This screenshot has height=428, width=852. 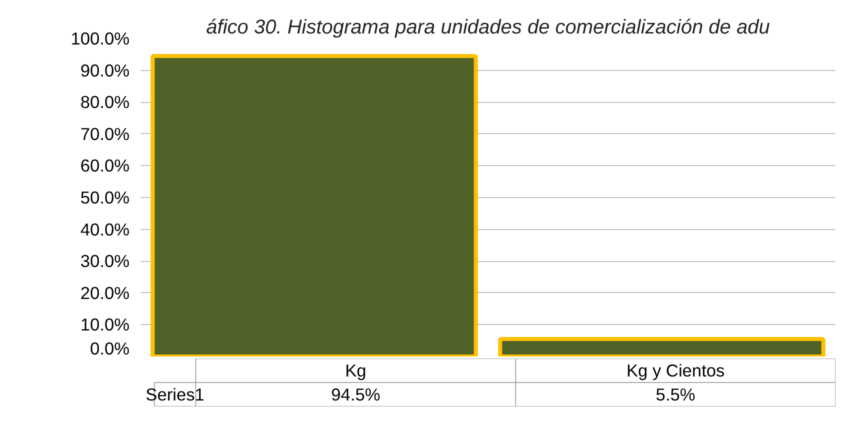 I want to click on data-label: 94.5%, so click(x=355, y=394).